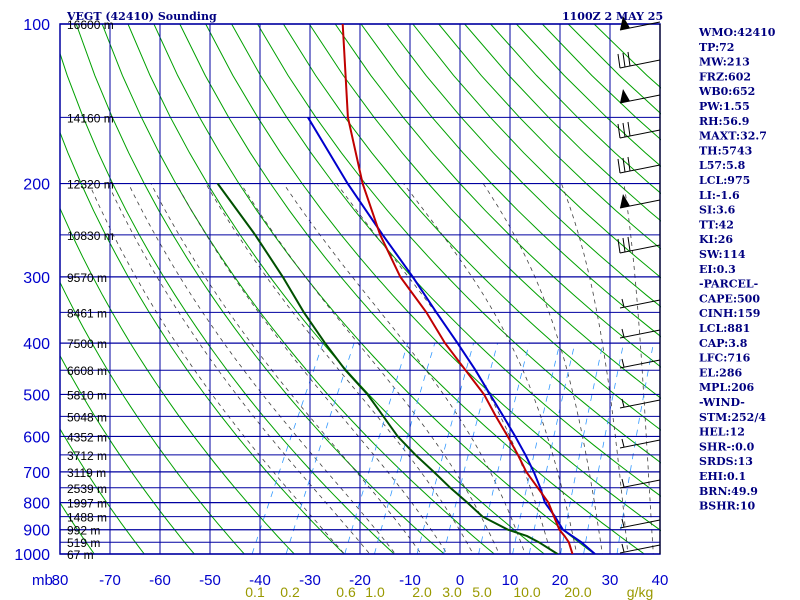 Image resolution: width=800 pixels, height=600 pixels. Describe the element at coordinates (726, 461) in the screenshot. I see `sounding-index: SRDS:13` at that location.